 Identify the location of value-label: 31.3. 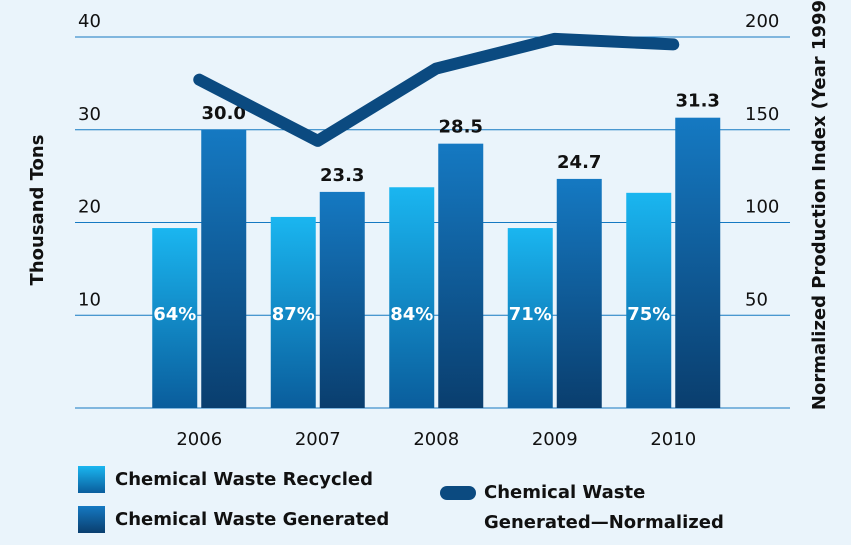
(698, 101).